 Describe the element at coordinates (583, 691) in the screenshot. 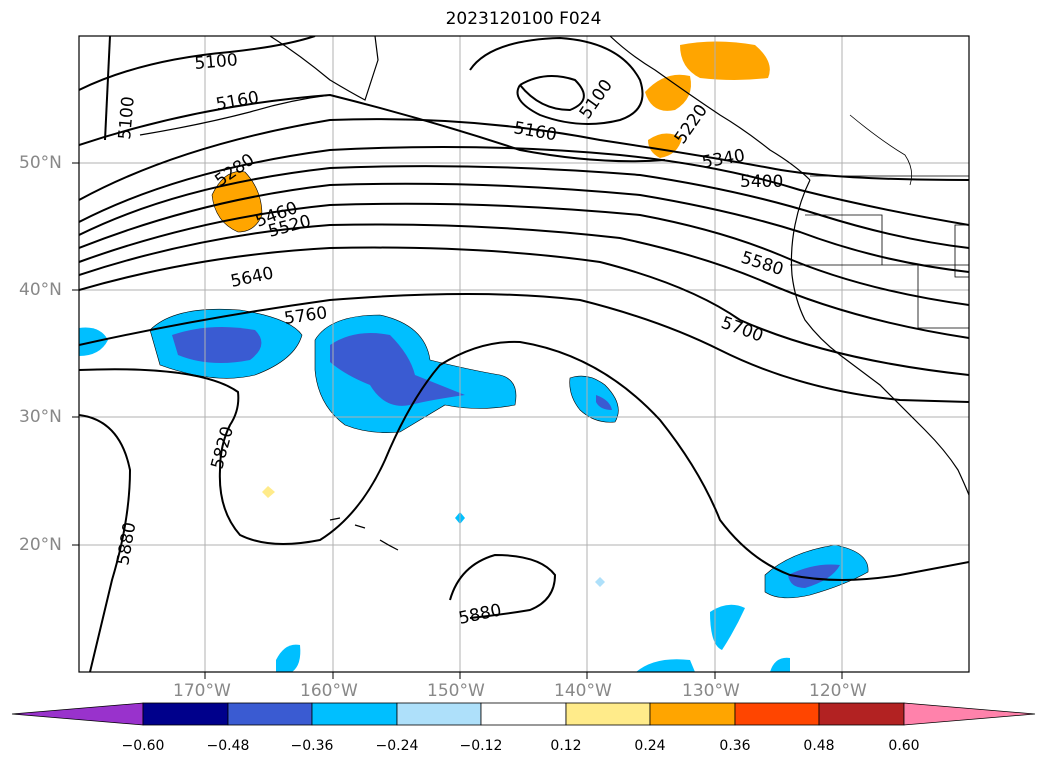

I see `lon-label: 140°W` at that location.